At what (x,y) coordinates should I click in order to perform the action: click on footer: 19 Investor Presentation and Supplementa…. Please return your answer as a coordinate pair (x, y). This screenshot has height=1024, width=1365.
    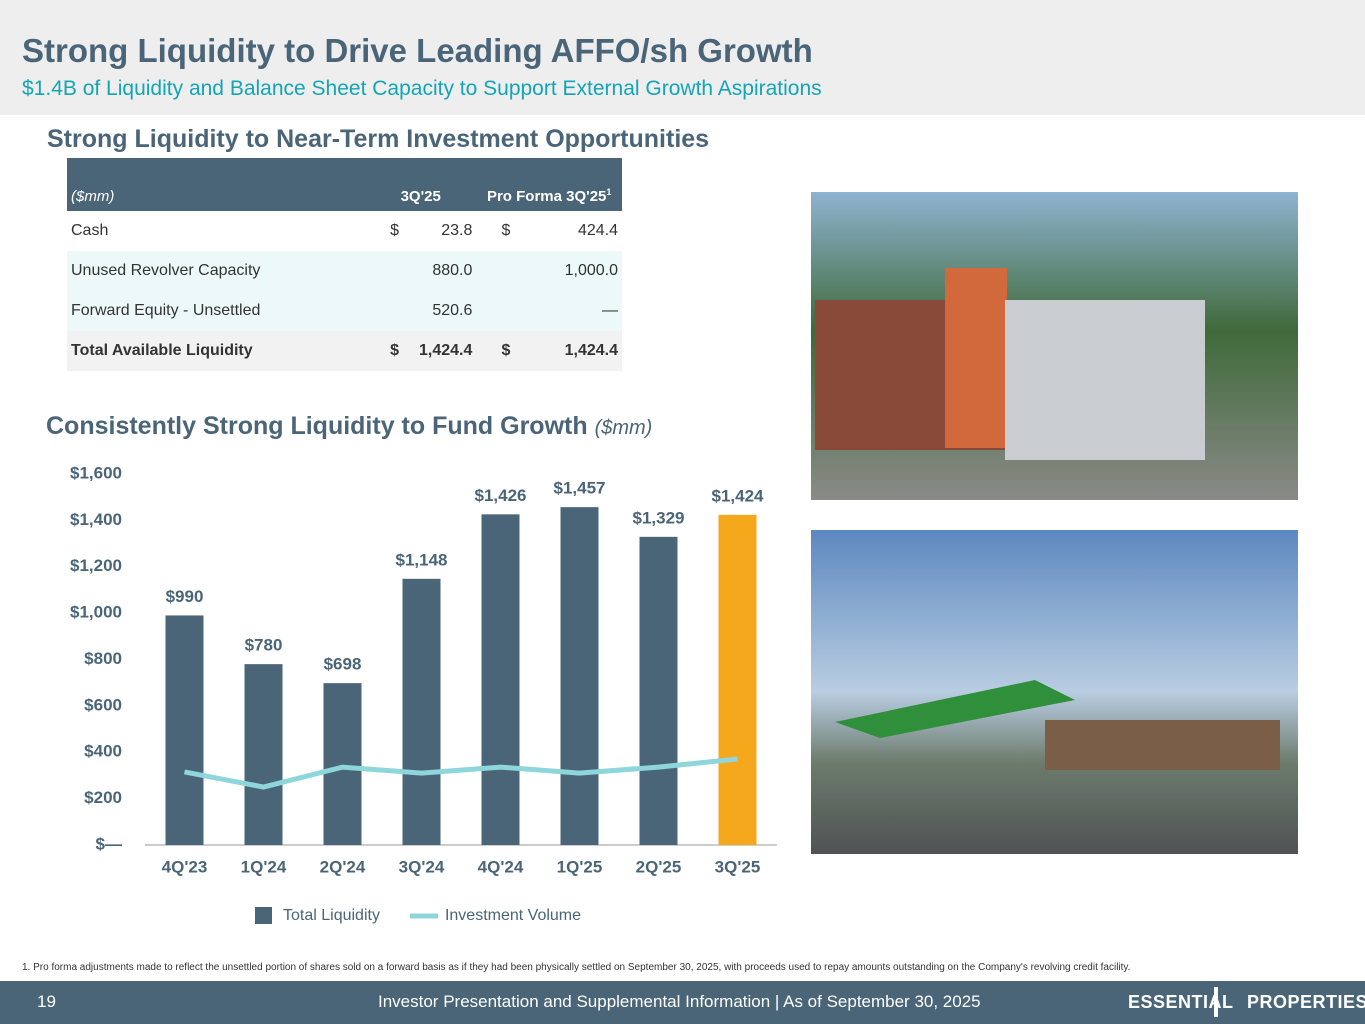
    Looking at the image, I should click on (682, 1002).